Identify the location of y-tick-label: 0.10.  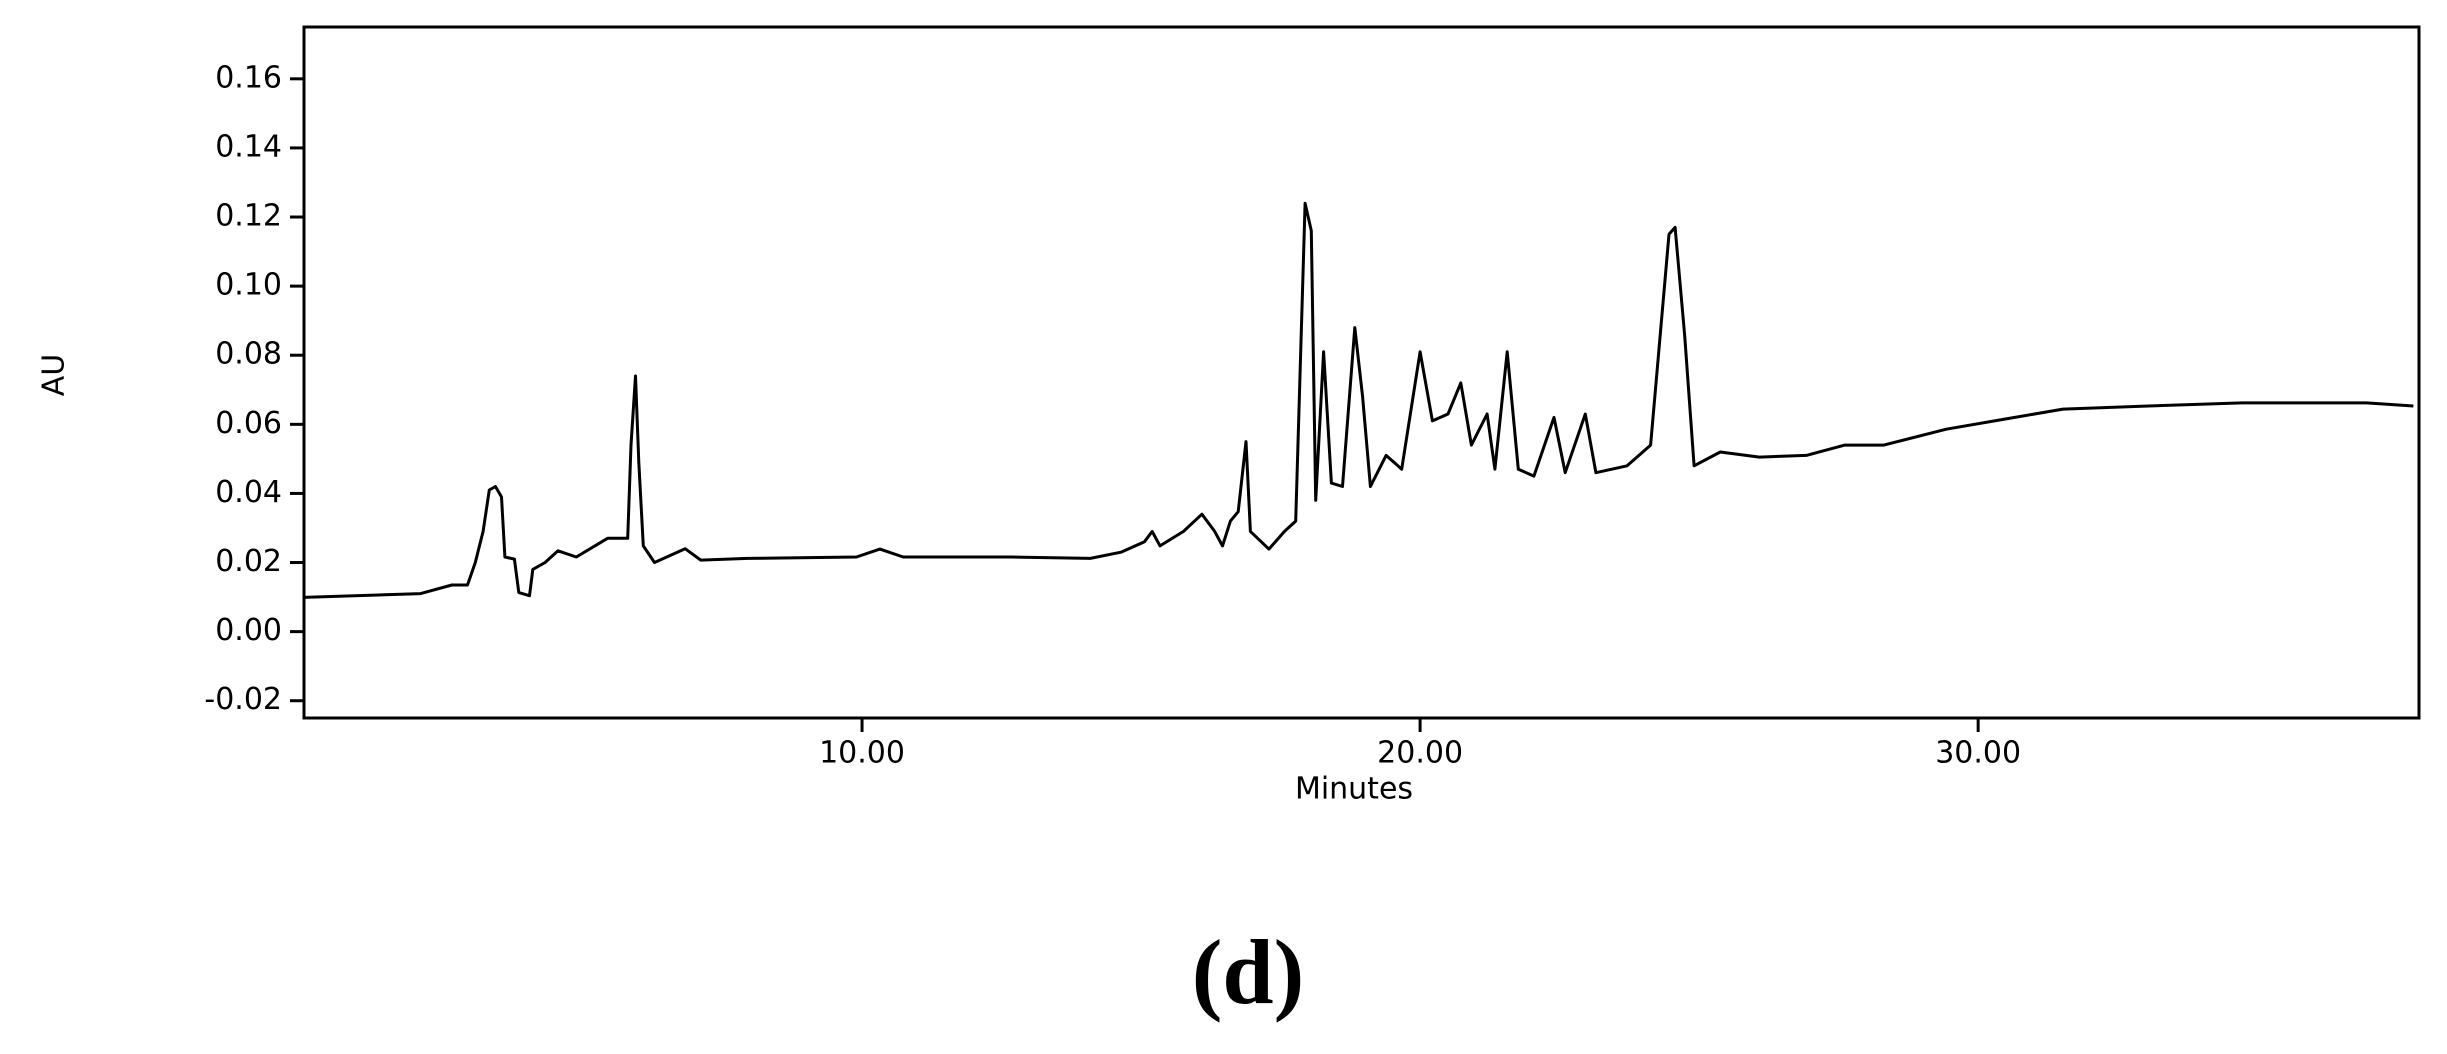
(248, 285).